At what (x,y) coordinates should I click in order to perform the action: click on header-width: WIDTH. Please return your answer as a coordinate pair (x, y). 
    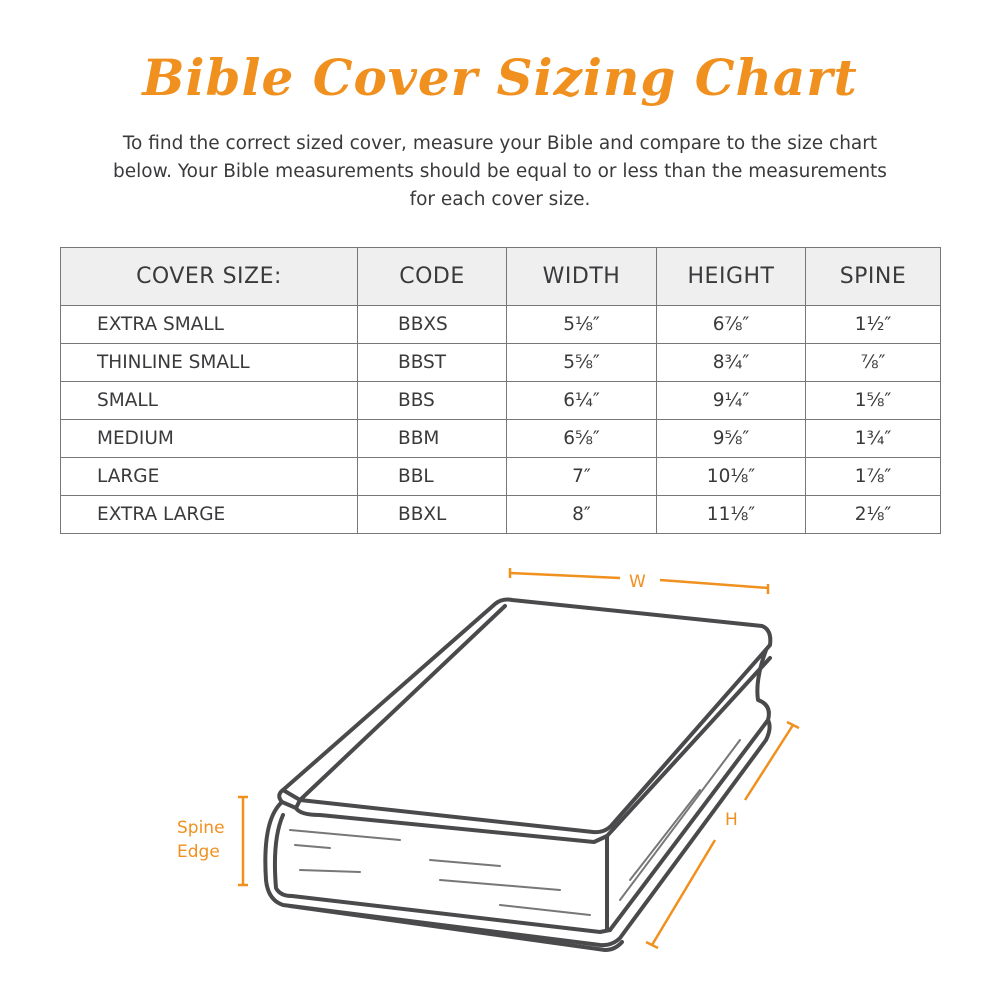
    Looking at the image, I should click on (581, 276).